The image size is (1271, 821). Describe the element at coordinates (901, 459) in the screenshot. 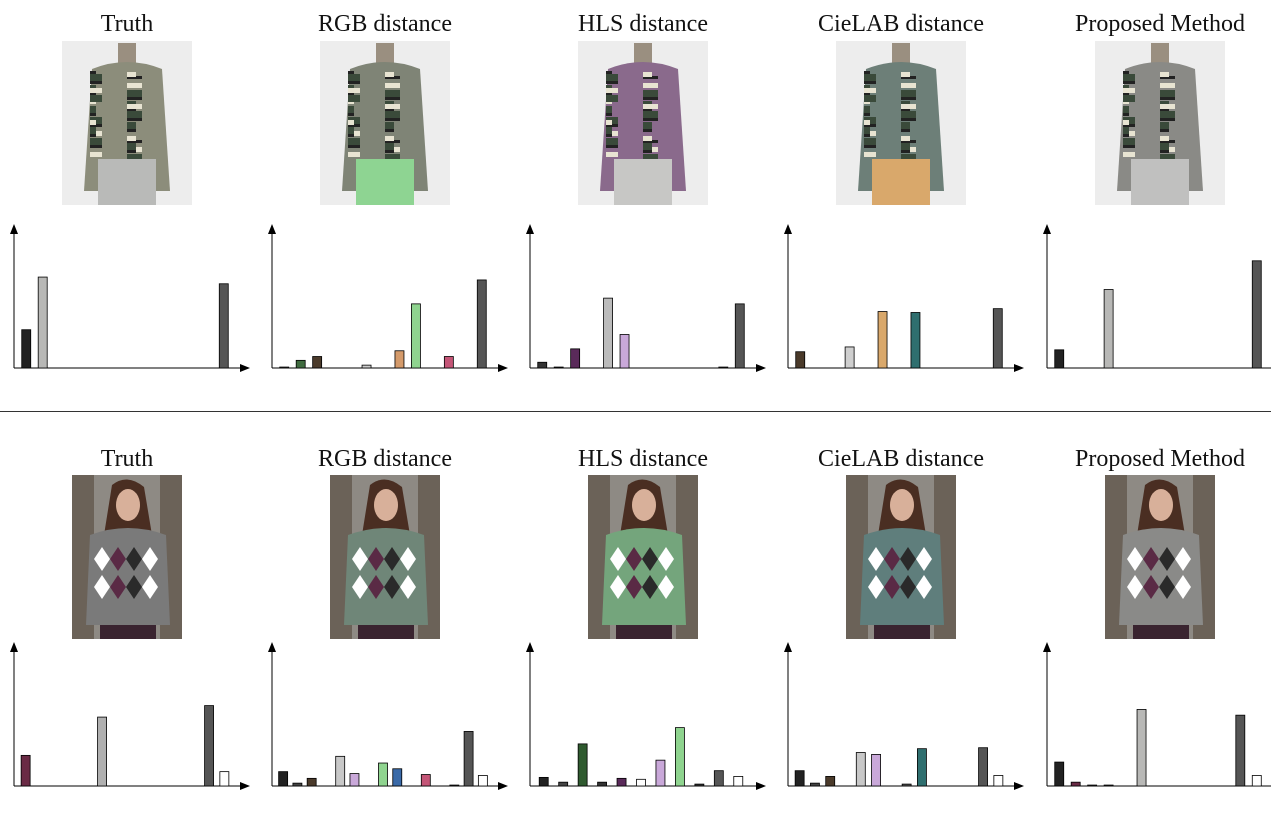

I see `panel-title: CieLAB distance` at that location.